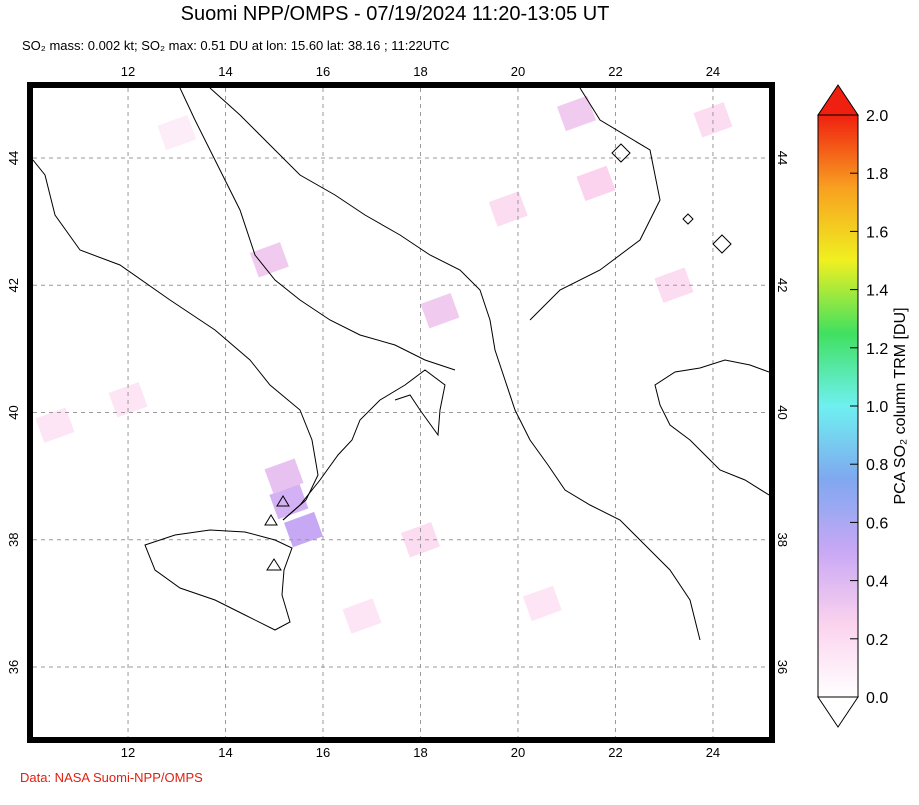 This screenshot has width=919, height=805. Describe the element at coordinates (595, 204) in the screenshot. I see `balkans-border` at that location.